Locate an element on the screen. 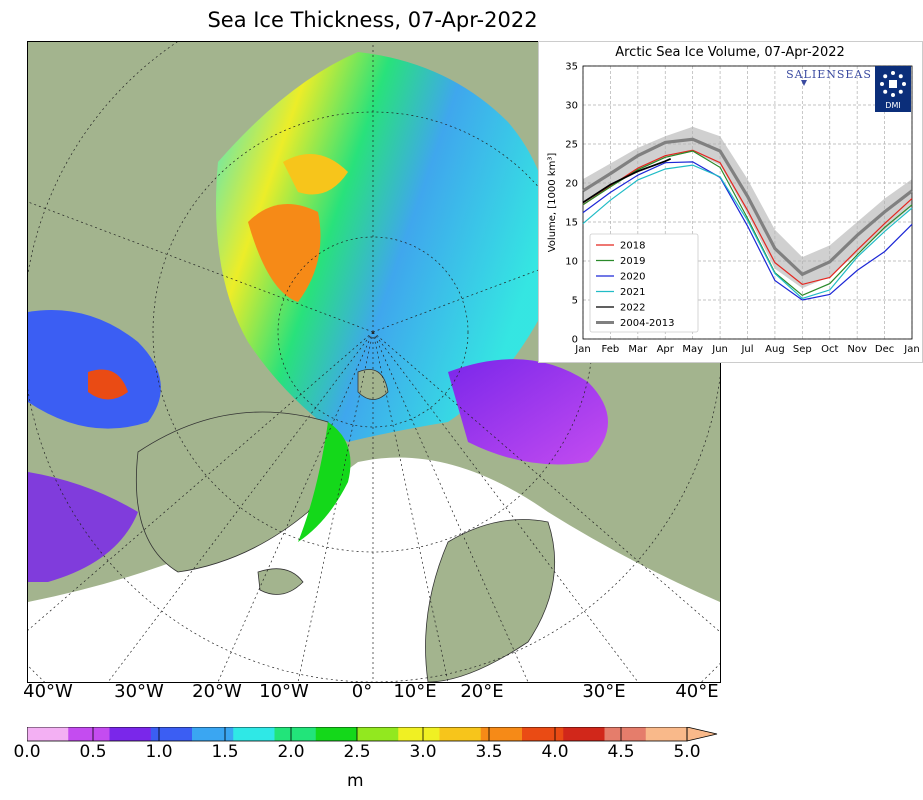  x-tick-label: Mar is located at coordinates (638, 349).